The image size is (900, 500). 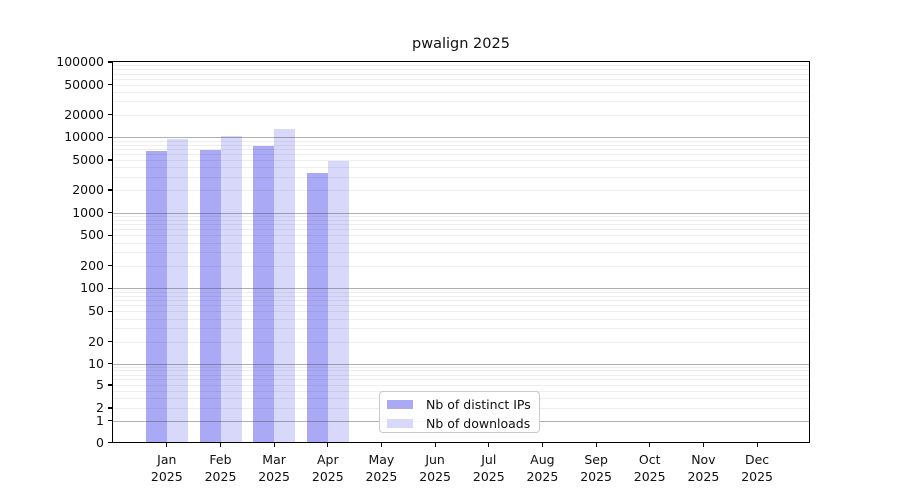 What do you see at coordinates (461, 44) in the screenshot?
I see `chart-title: pwalign 2025` at bounding box center [461, 44].